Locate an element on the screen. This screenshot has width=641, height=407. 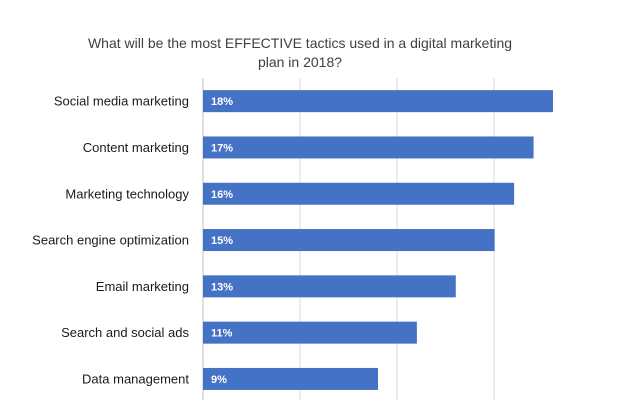
category-label: Email marketing is located at coordinates (142, 286).